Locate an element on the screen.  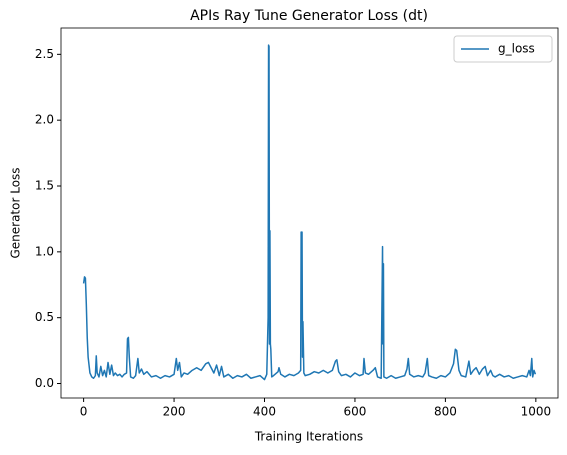
y-tick-label: 0.5 is located at coordinates (44, 317).